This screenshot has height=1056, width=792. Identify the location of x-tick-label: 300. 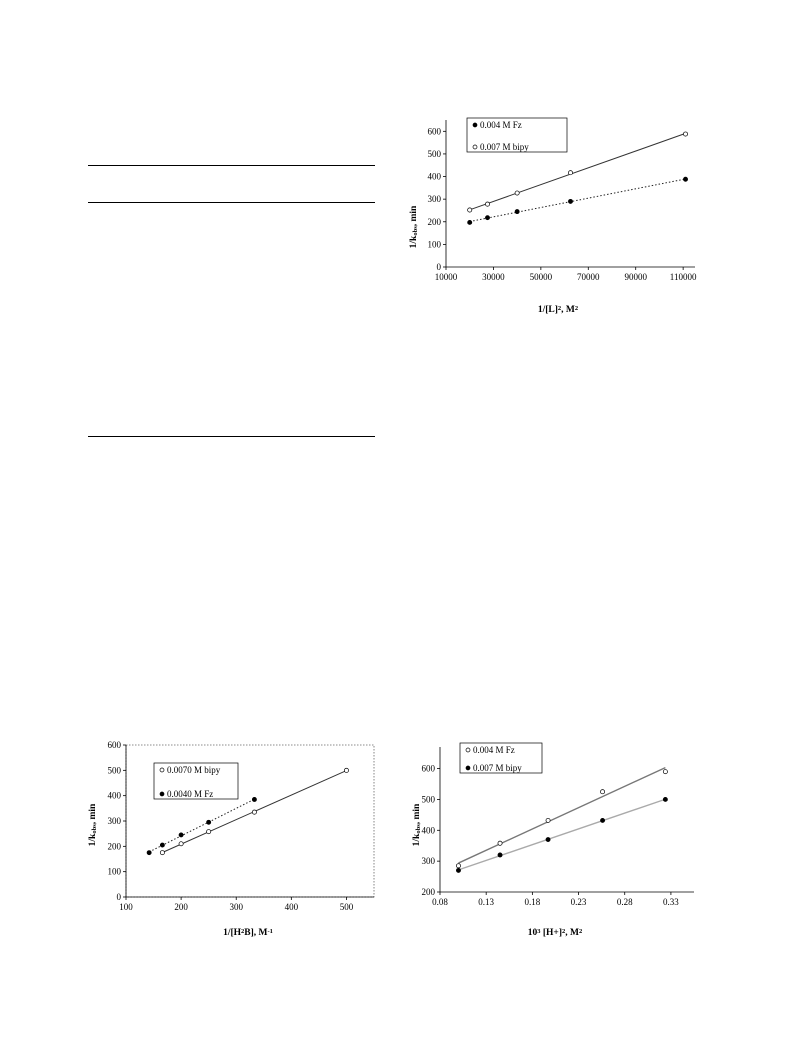
(236, 907).